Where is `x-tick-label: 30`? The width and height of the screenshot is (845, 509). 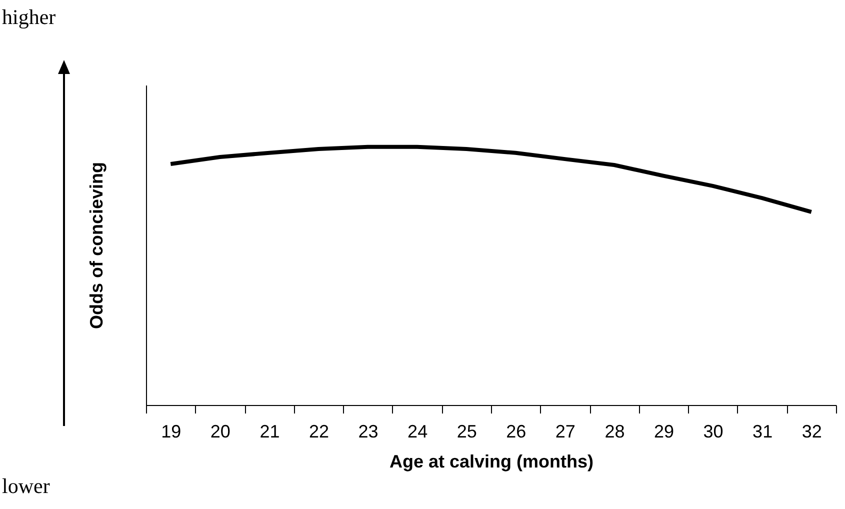 x-tick-label: 30 is located at coordinates (713, 432).